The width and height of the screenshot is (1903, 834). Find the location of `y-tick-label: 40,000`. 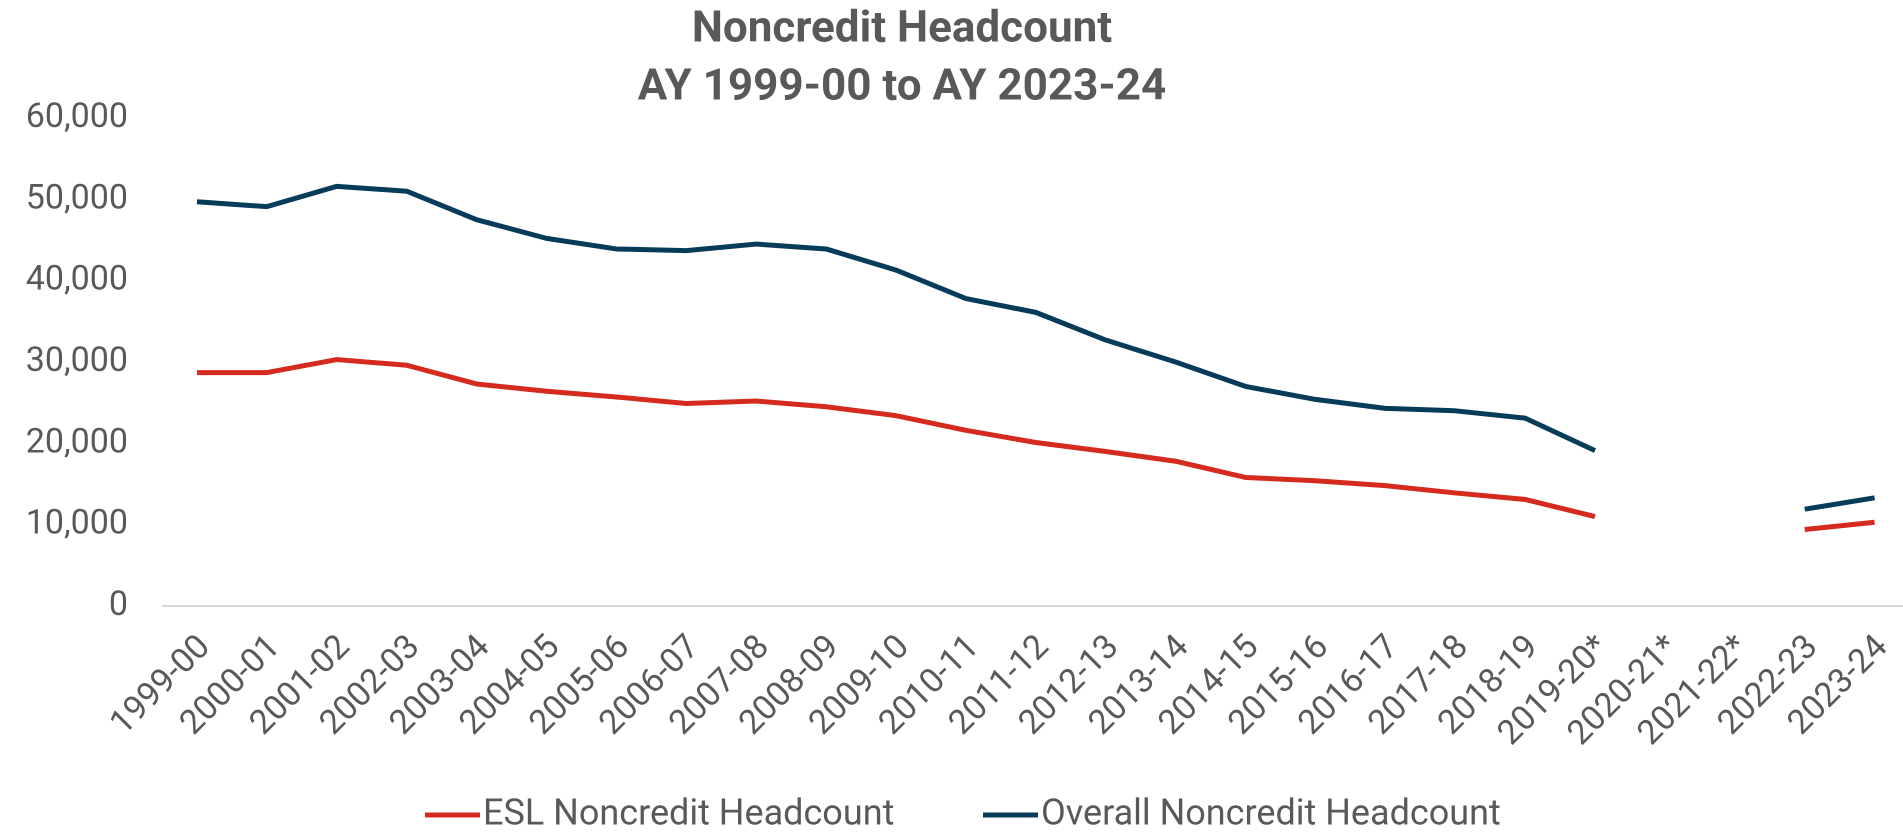

y-tick-label: 40,000 is located at coordinates (77, 279).